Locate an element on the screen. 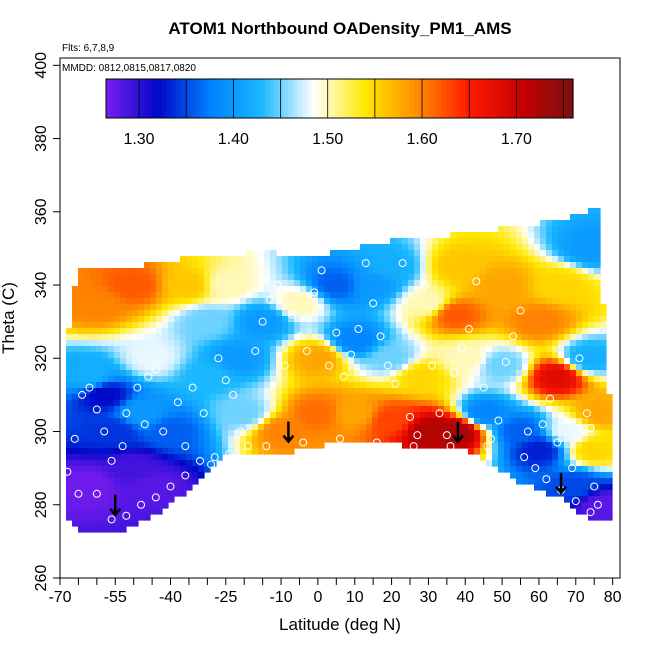 The width and height of the screenshot is (650, 650). heatmap-cell-2086 is located at coordinates (459, 385).